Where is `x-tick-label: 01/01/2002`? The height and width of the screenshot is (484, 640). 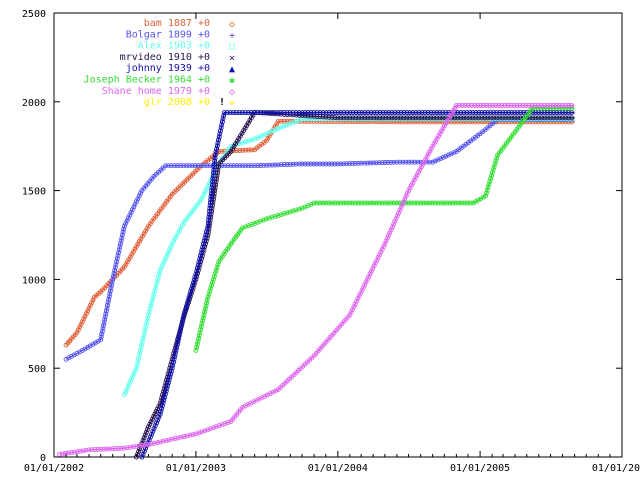 x-tick-label: 01/01/2002 is located at coordinates (54, 468).